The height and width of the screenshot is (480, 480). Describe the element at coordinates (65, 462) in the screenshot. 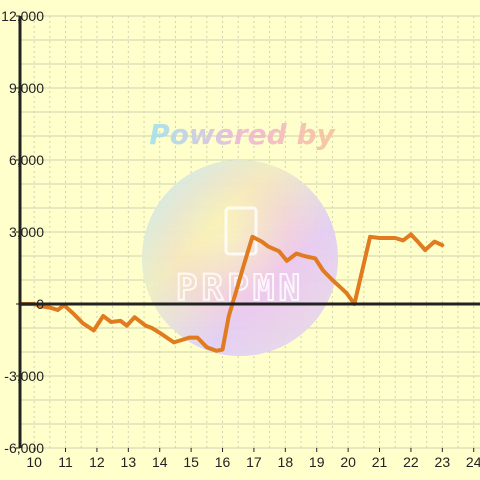

I see `x-tick-label: 11` at that location.